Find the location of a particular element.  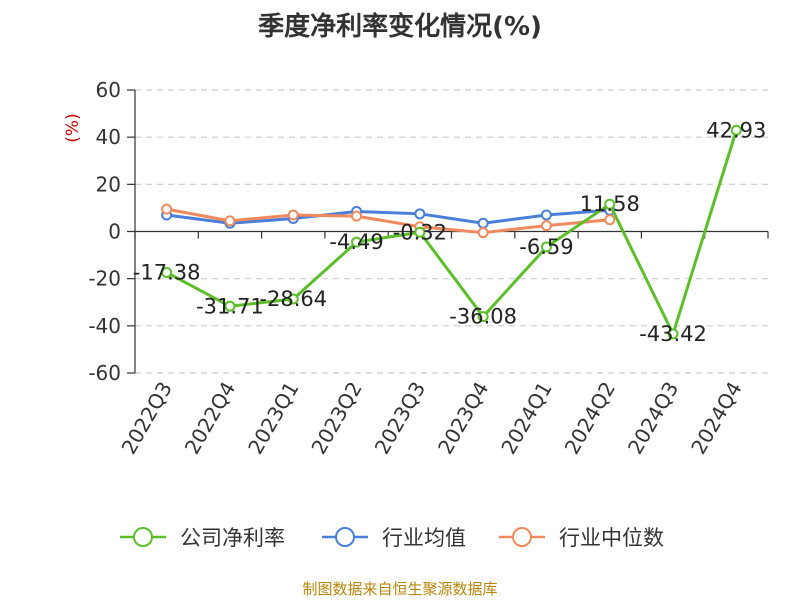

data-label: -0.32 is located at coordinates (420, 232).